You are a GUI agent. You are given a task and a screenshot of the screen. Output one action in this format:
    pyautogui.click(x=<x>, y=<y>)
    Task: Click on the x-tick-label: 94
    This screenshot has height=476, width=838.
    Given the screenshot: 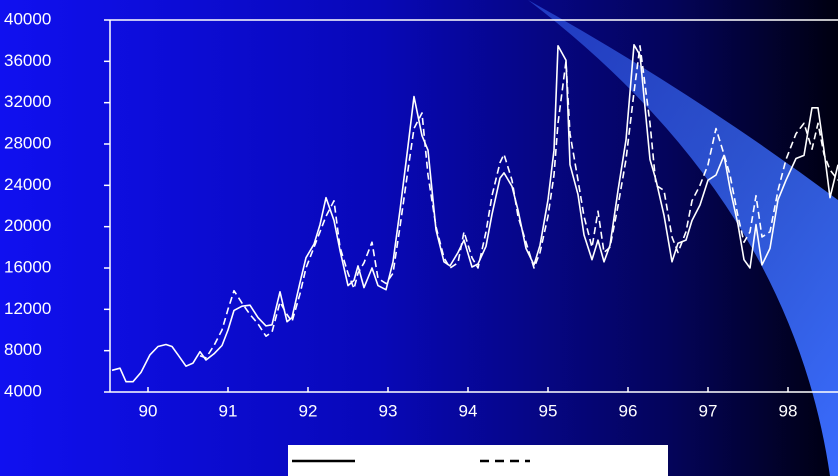 What is the action you would take?
    pyautogui.click(x=468, y=410)
    